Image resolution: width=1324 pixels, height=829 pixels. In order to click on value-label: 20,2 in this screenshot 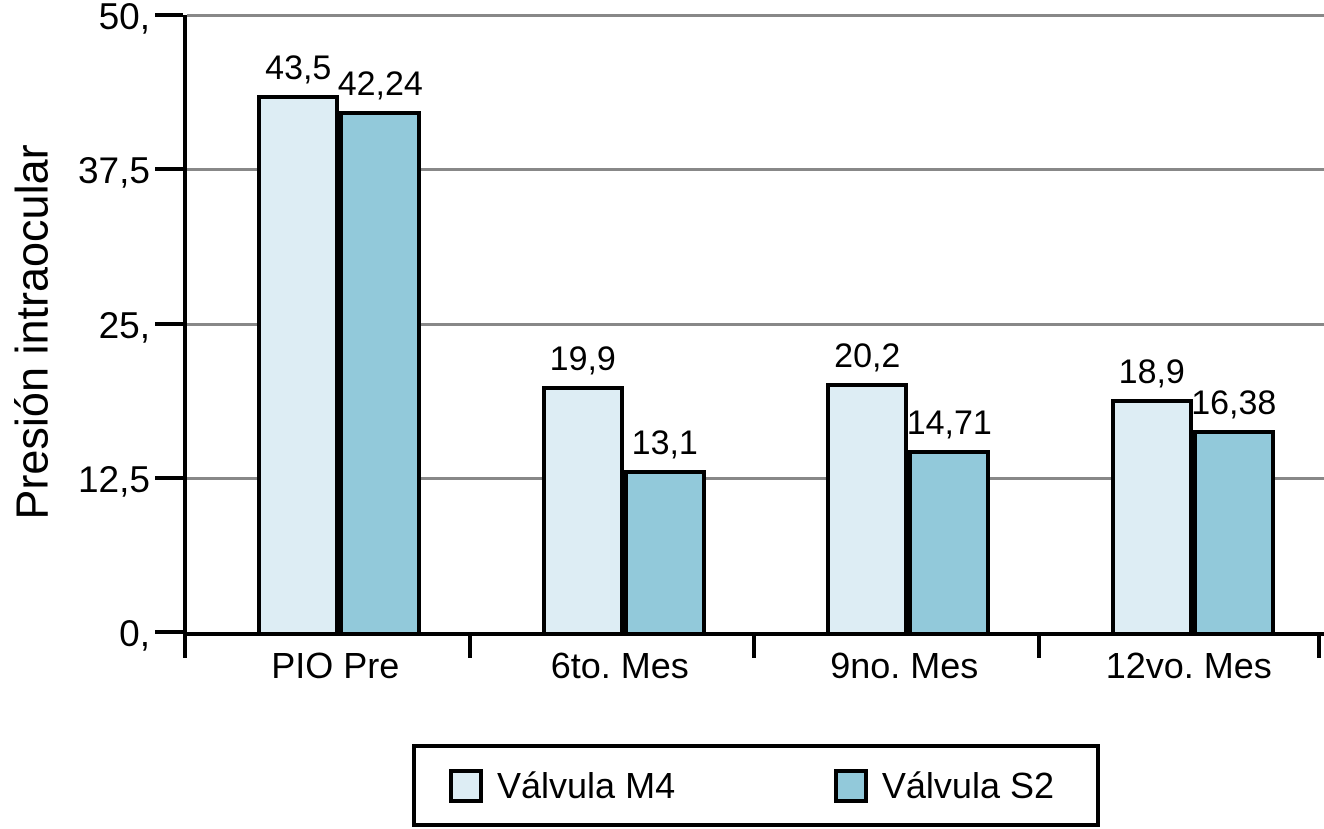, I will do `click(867, 356)`.